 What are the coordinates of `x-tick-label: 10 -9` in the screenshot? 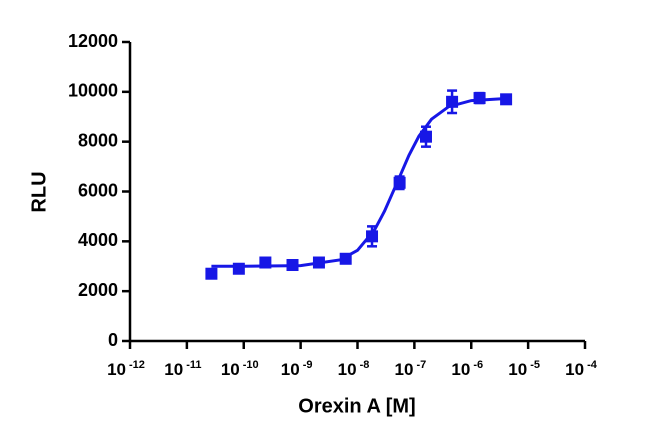 It's located at (297, 369).